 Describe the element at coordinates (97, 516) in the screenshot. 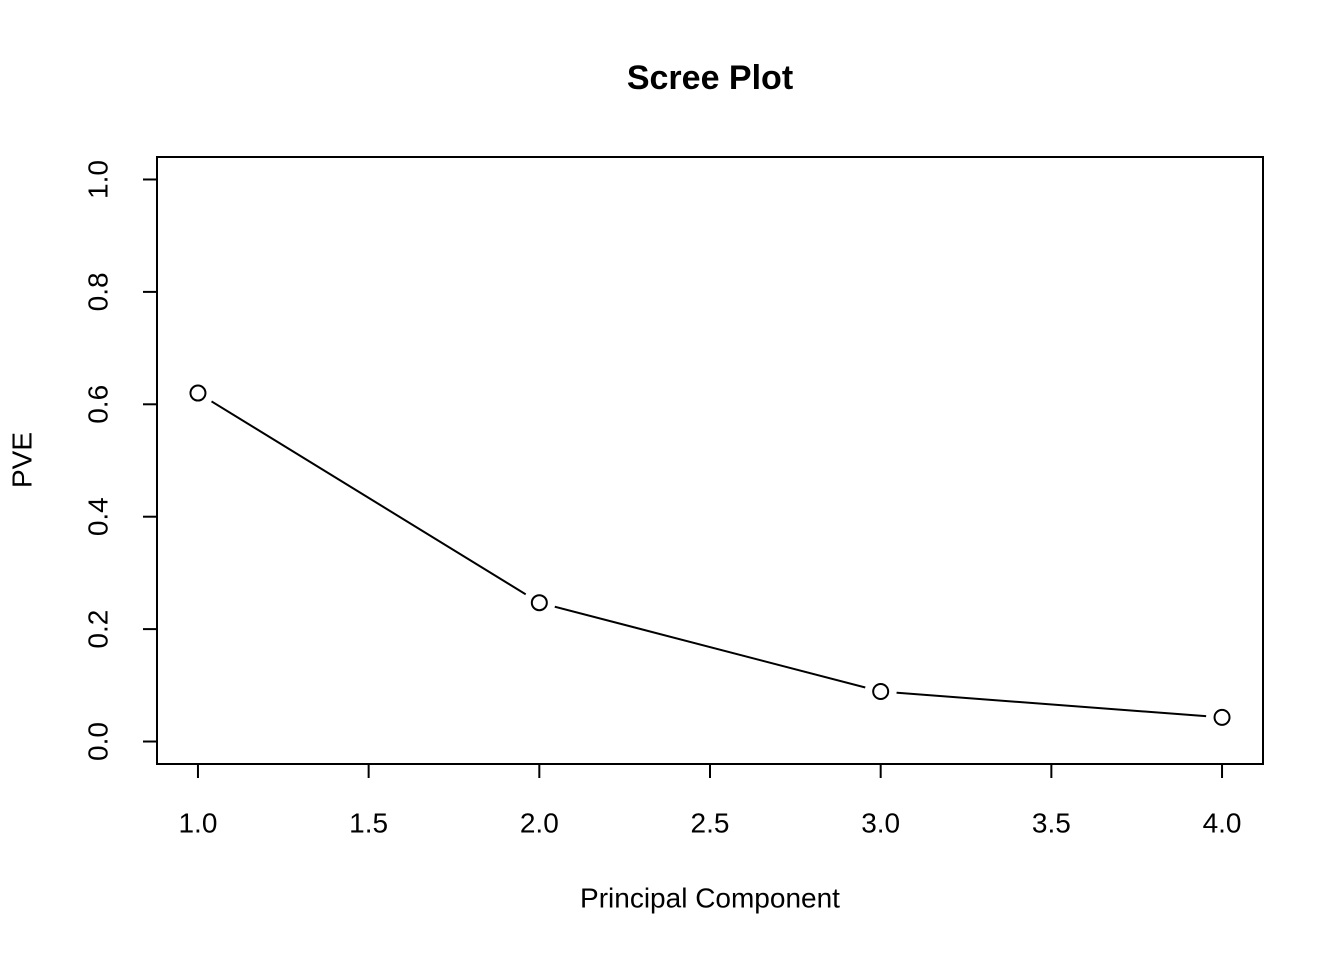

I see `y-tick-label: 0.4` at that location.